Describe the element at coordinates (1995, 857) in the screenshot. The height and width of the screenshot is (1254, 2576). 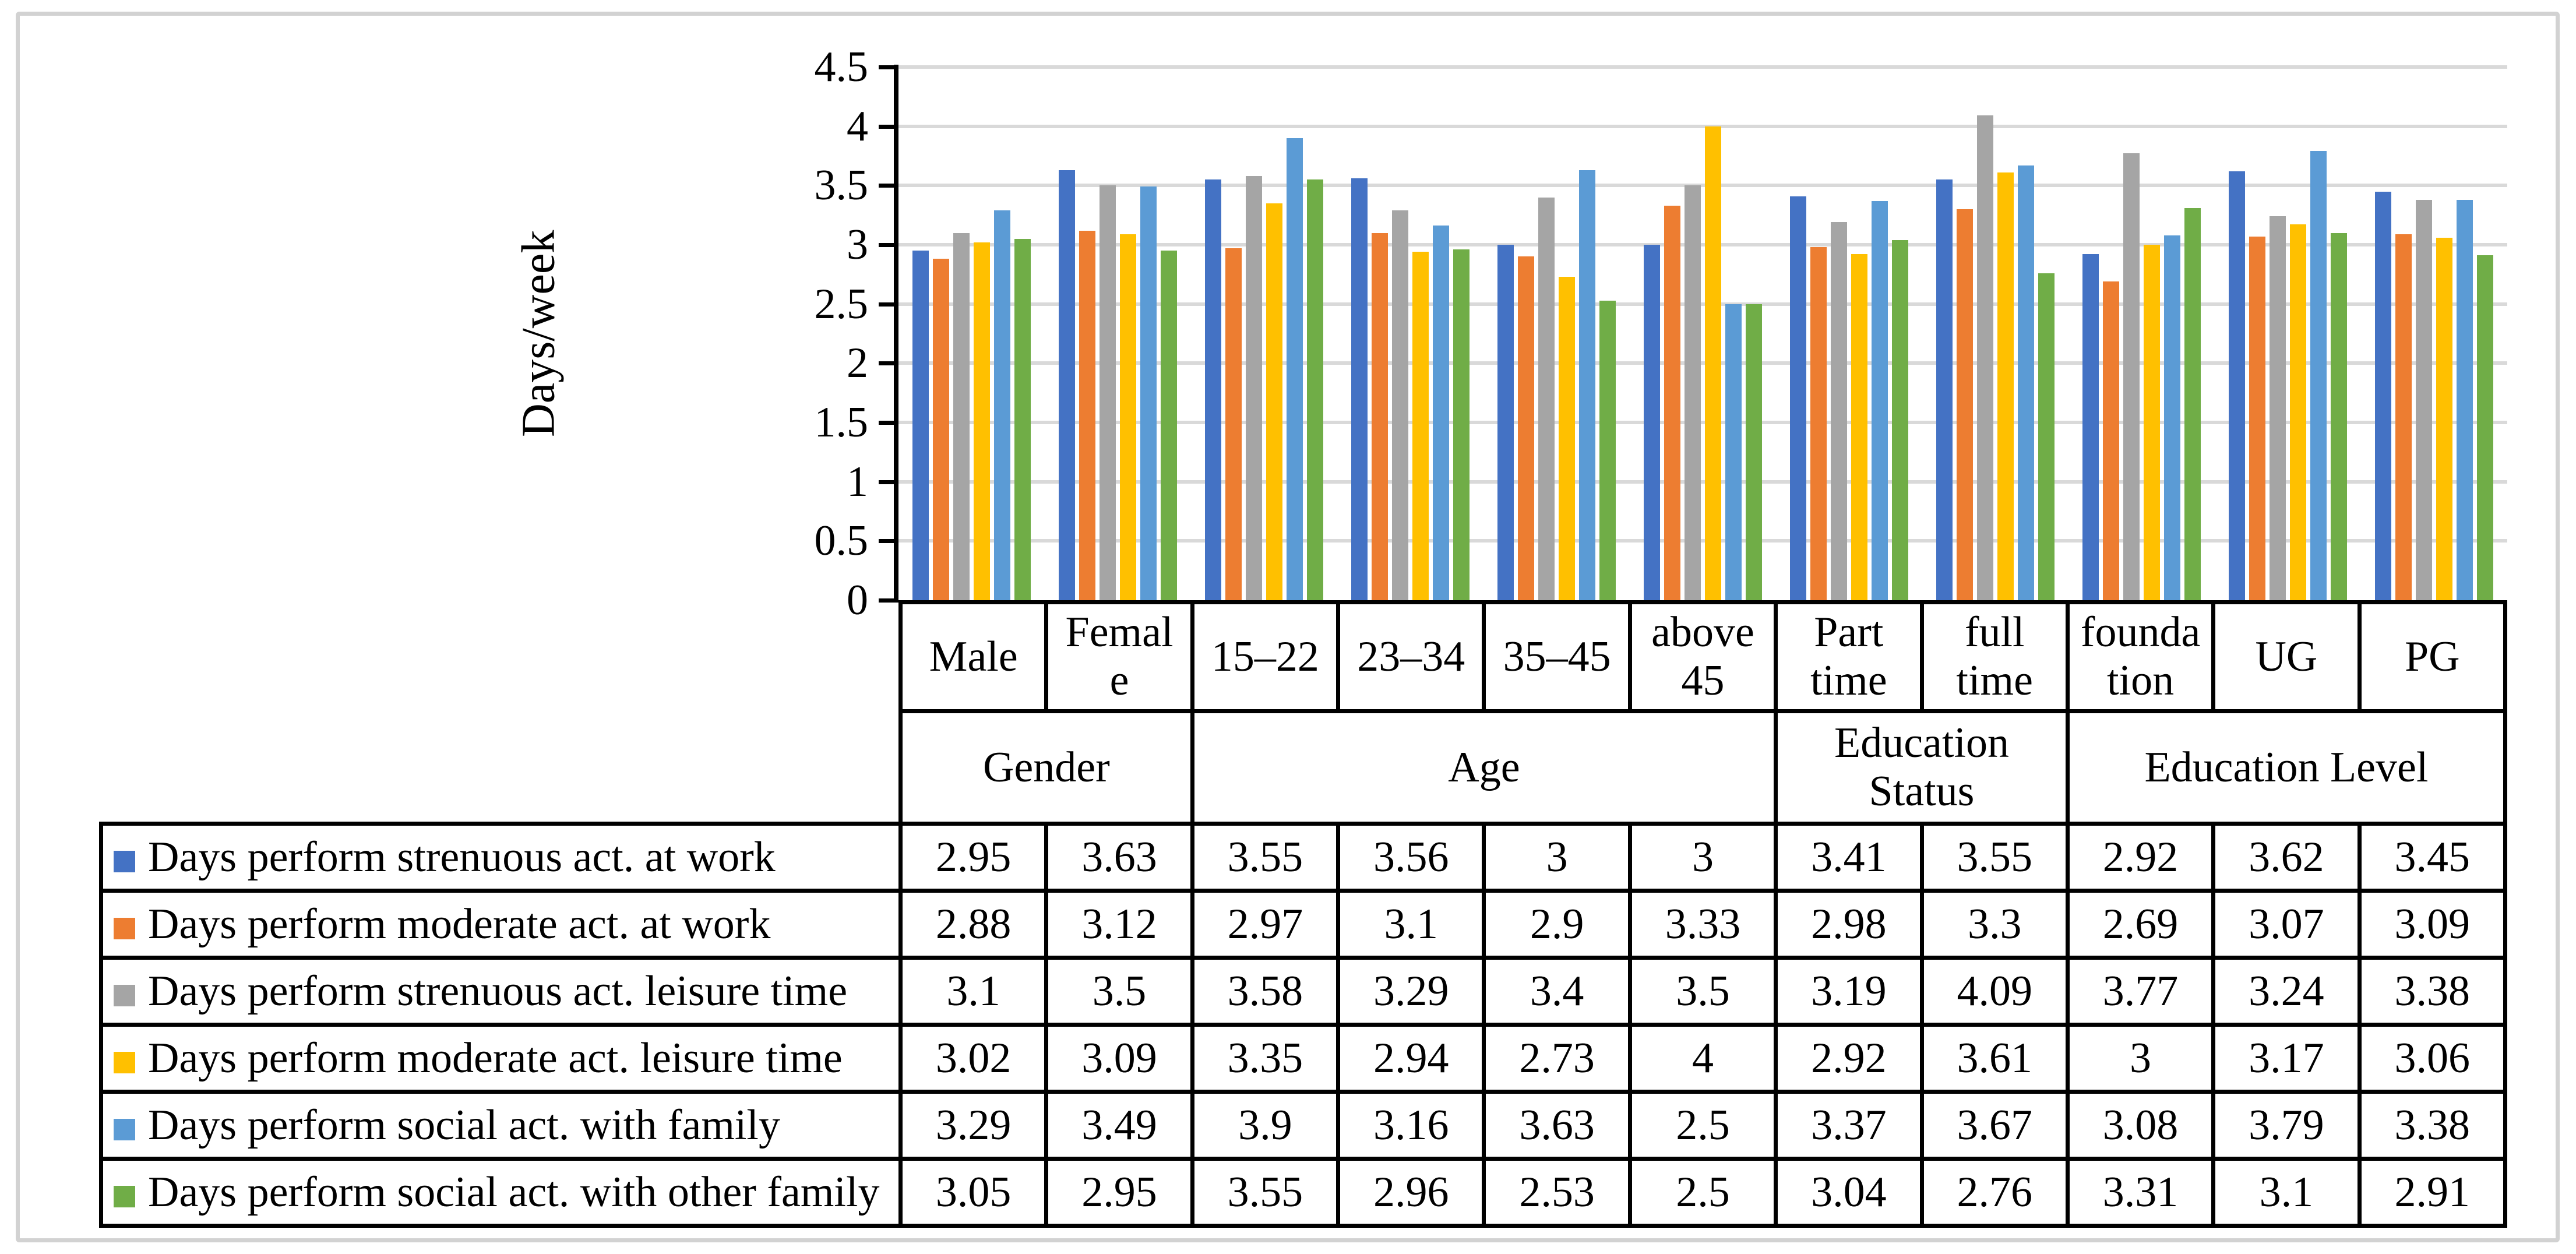
I see `value-cell: 3.55` at that location.